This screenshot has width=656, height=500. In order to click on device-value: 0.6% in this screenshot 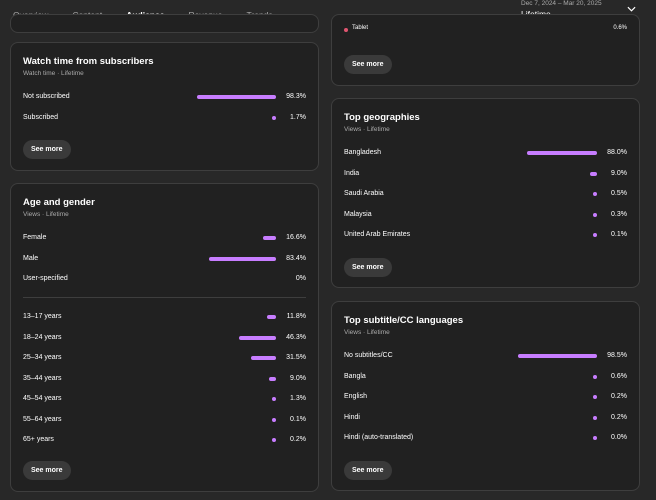, I will do `click(620, 28)`.